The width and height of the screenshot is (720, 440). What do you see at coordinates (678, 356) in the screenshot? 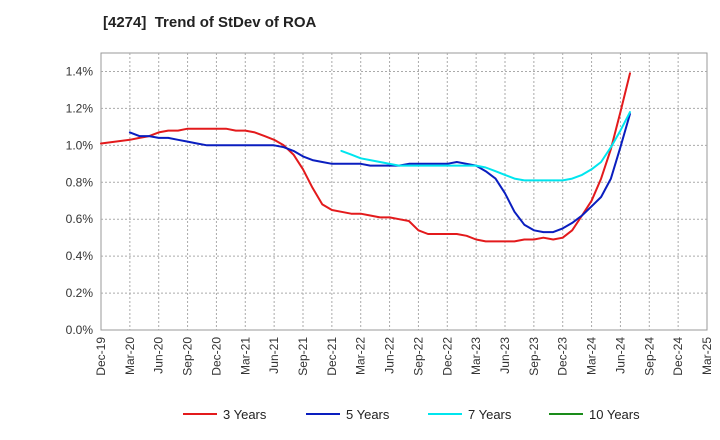
I see `x-tick-label: Dec-24` at bounding box center [678, 356].